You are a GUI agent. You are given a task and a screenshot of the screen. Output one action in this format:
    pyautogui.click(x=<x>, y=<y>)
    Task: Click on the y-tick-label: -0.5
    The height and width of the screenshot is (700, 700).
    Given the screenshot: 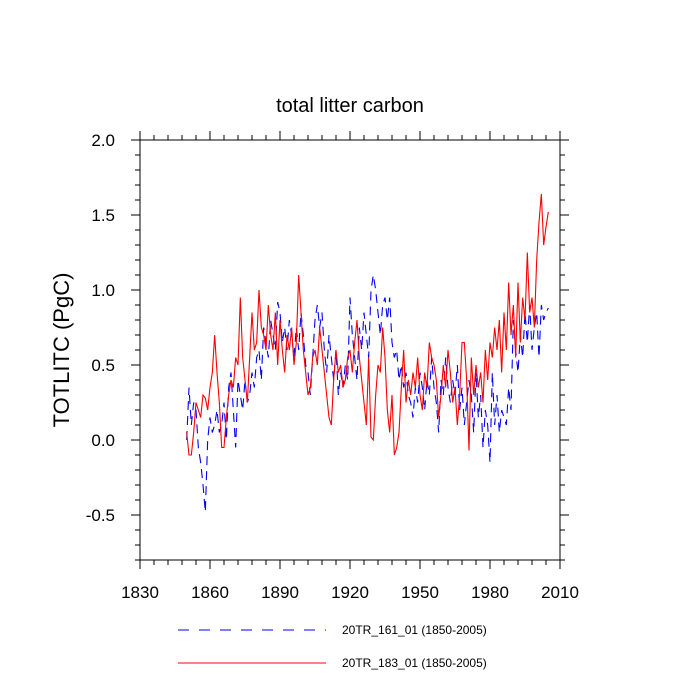 What is the action you would take?
    pyautogui.click(x=100, y=515)
    